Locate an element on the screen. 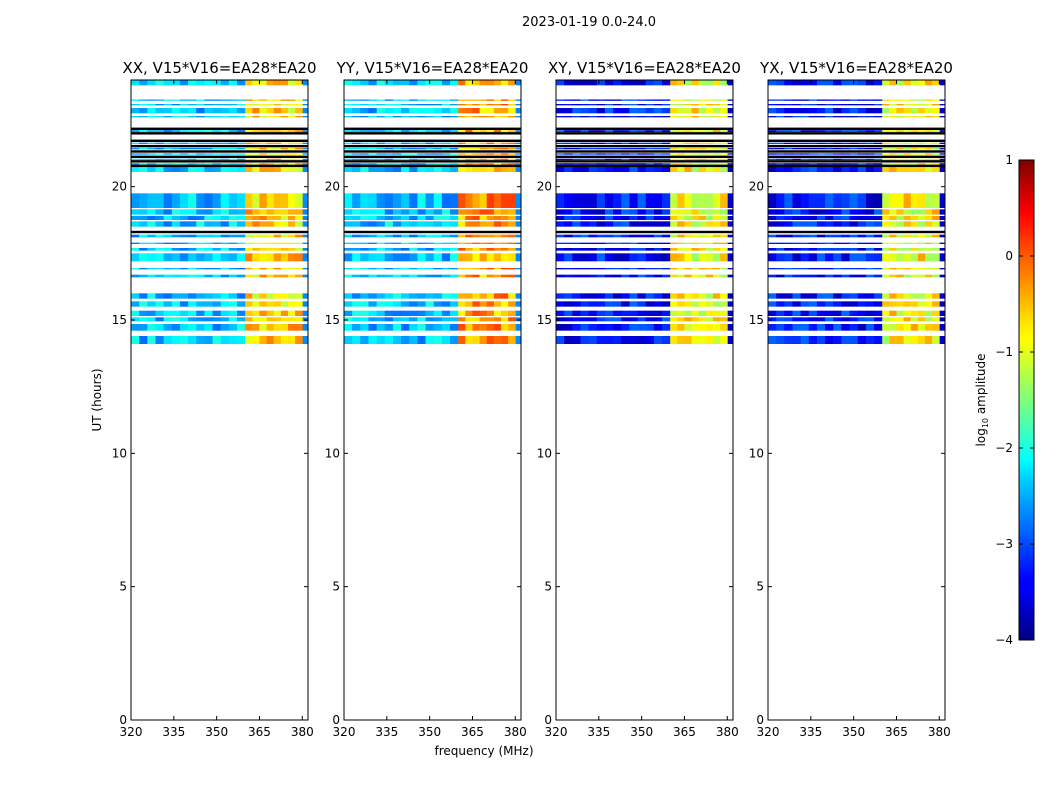 This screenshot has height=800, width=1050. x-tick-label: 350 is located at coordinates (641, 732).